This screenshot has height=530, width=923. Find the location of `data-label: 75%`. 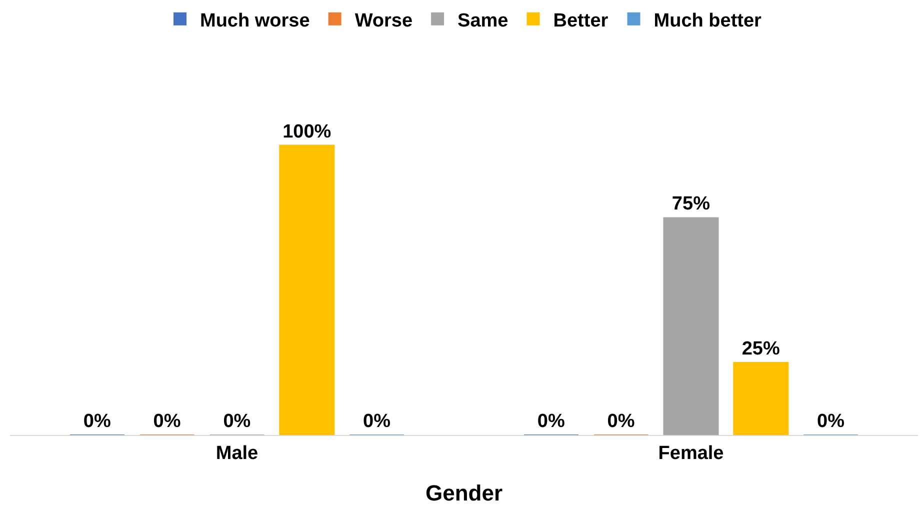

data-label: 75% is located at coordinates (691, 204).